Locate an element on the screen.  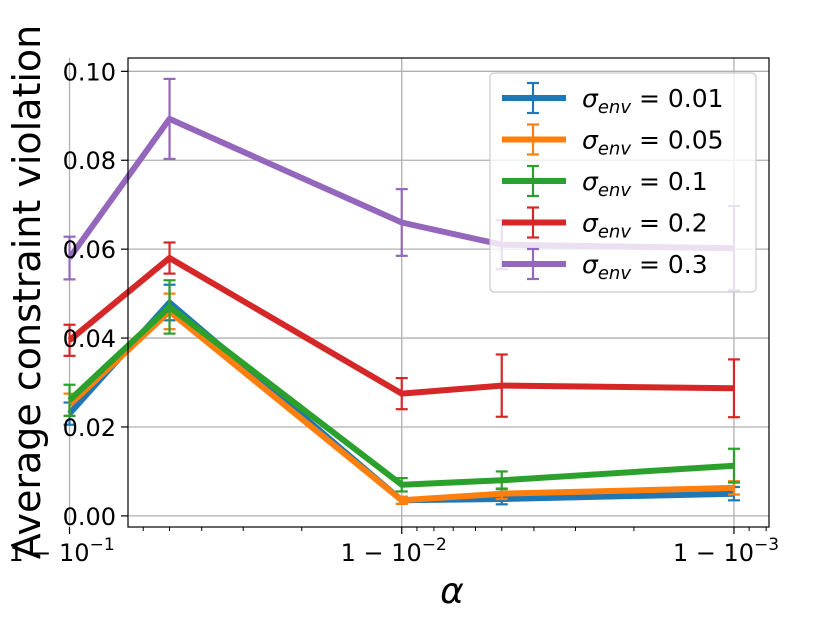
x-tick-label: 1 − 10−3 is located at coordinates (726, 551).